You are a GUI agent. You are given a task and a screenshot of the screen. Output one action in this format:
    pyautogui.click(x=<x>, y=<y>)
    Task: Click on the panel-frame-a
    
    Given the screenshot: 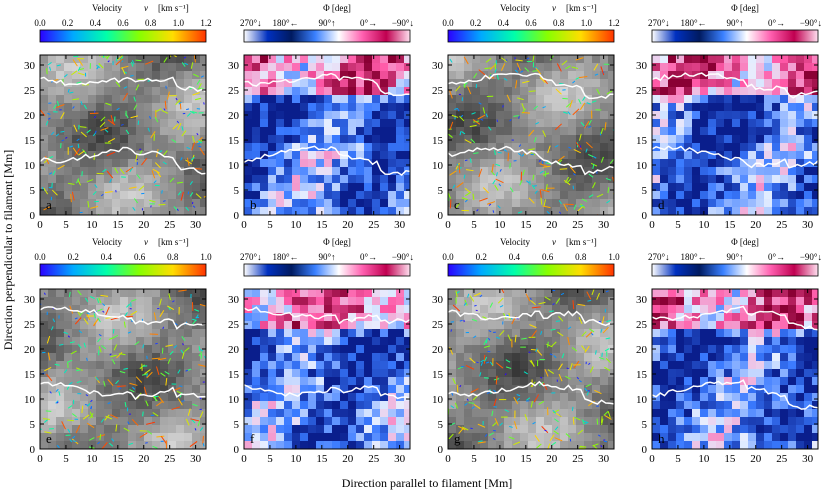 What is the action you would take?
    pyautogui.click(x=123, y=135)
    